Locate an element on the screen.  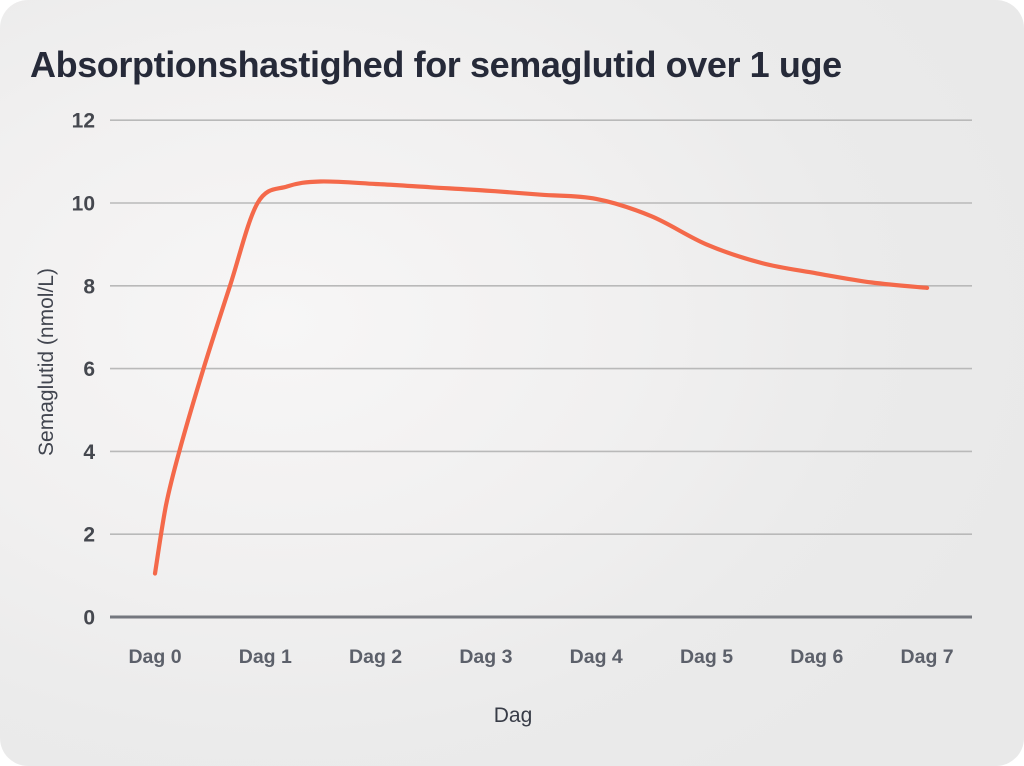
x-tick-label: Dag 3 is located at coordinates (485, 657).